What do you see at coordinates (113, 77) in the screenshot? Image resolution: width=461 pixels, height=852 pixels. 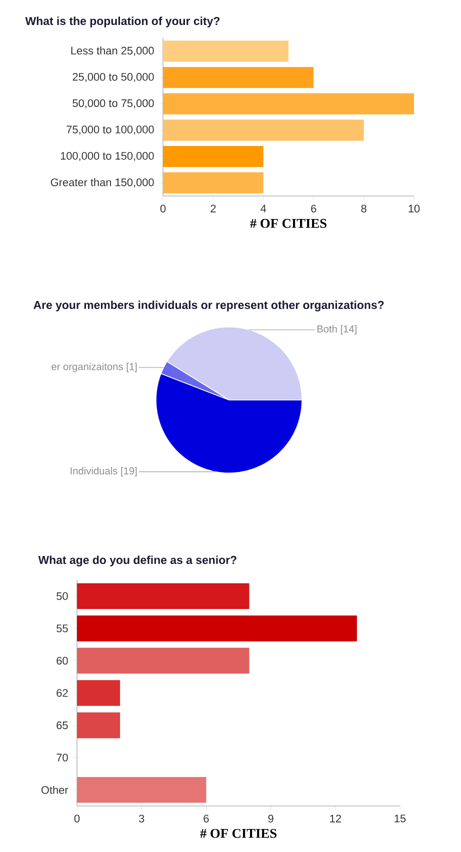 I see `y-tick-label: 25,000 to 50,000` at bounding box center [113, 77].